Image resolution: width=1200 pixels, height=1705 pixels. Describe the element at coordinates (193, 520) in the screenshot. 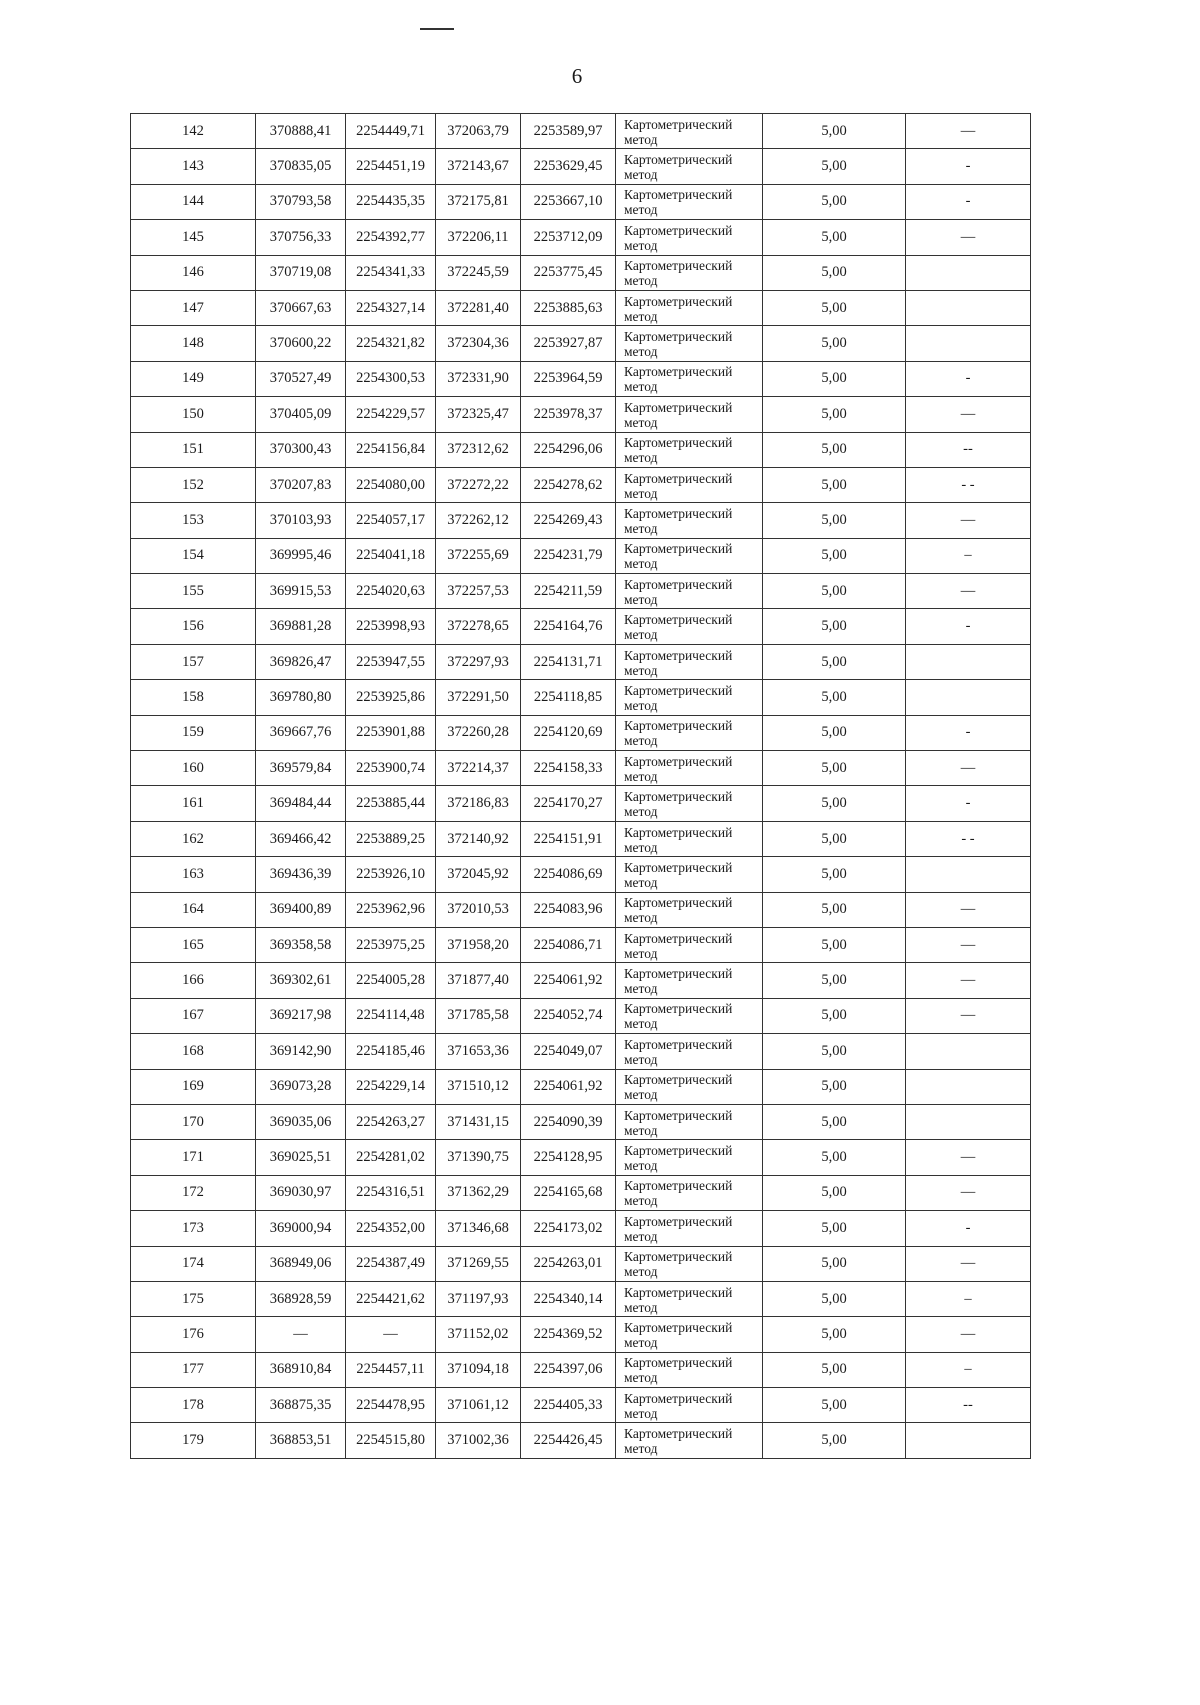

I see `point-number-cell: 153` at that location.